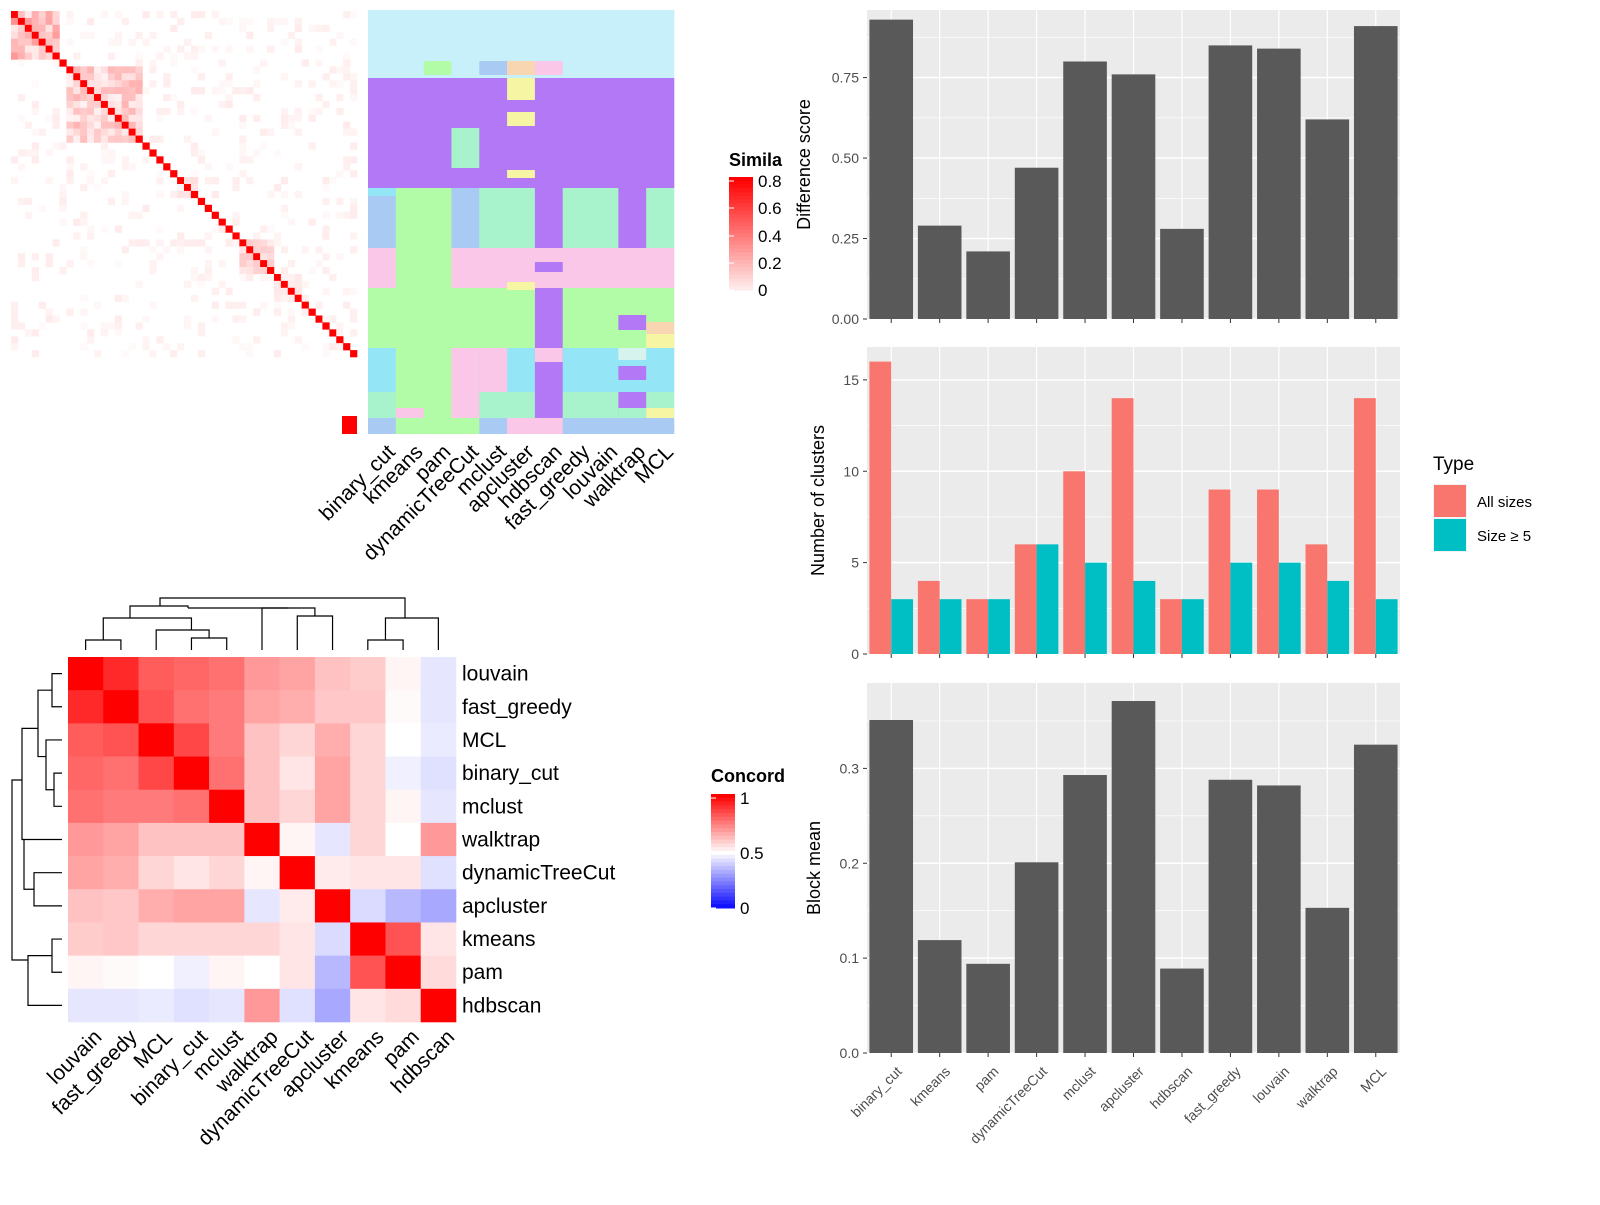 This screenshot has height=1205, width=1600. I want to click on concordance-legend-tick-label: 0, so click(744, 908).